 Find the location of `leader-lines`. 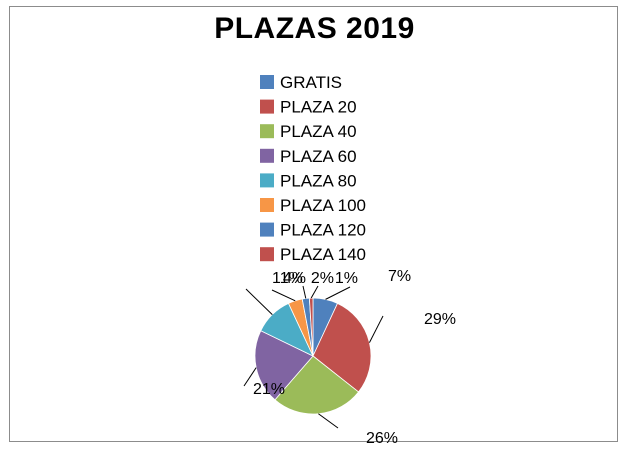

leader-lines is located at coordinates (313, 357).